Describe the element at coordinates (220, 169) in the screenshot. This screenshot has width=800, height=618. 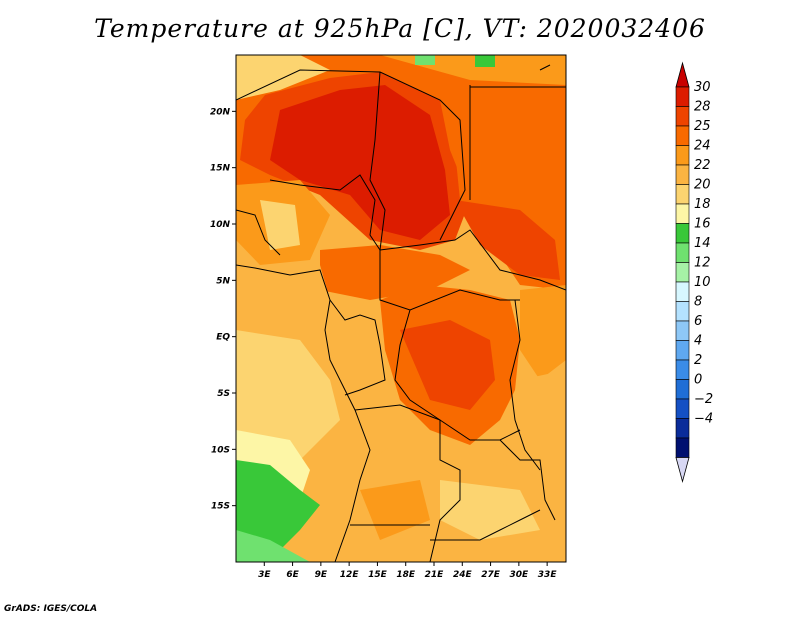
I see `lat-tick-label: 15N` at that location.